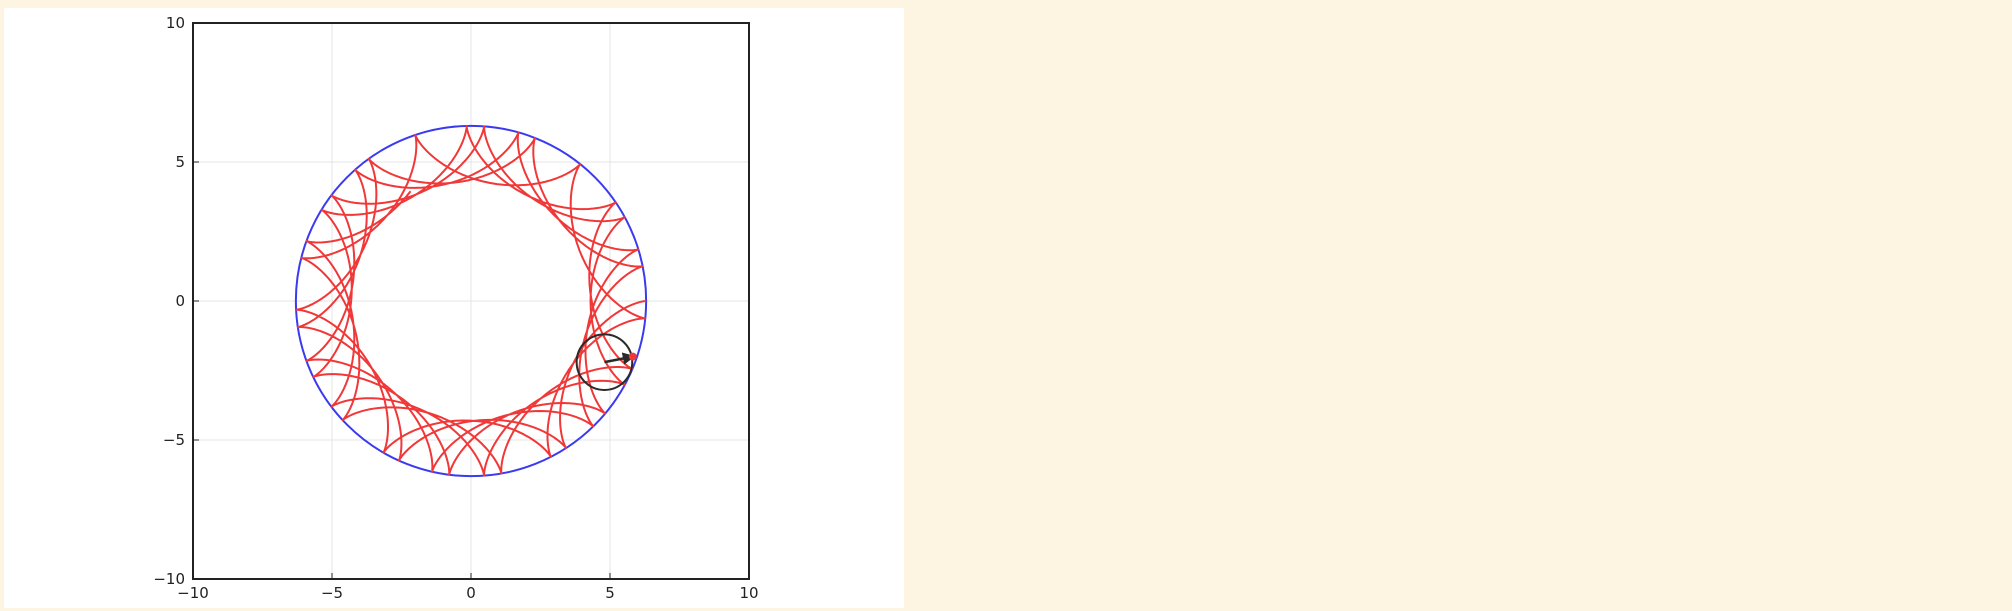 This screenshot has width=2012, height=611. What do you see at coordinates (748, 593) in the screenshot?
I see `x-tick-label: 10` at bounding box center [748, 593].